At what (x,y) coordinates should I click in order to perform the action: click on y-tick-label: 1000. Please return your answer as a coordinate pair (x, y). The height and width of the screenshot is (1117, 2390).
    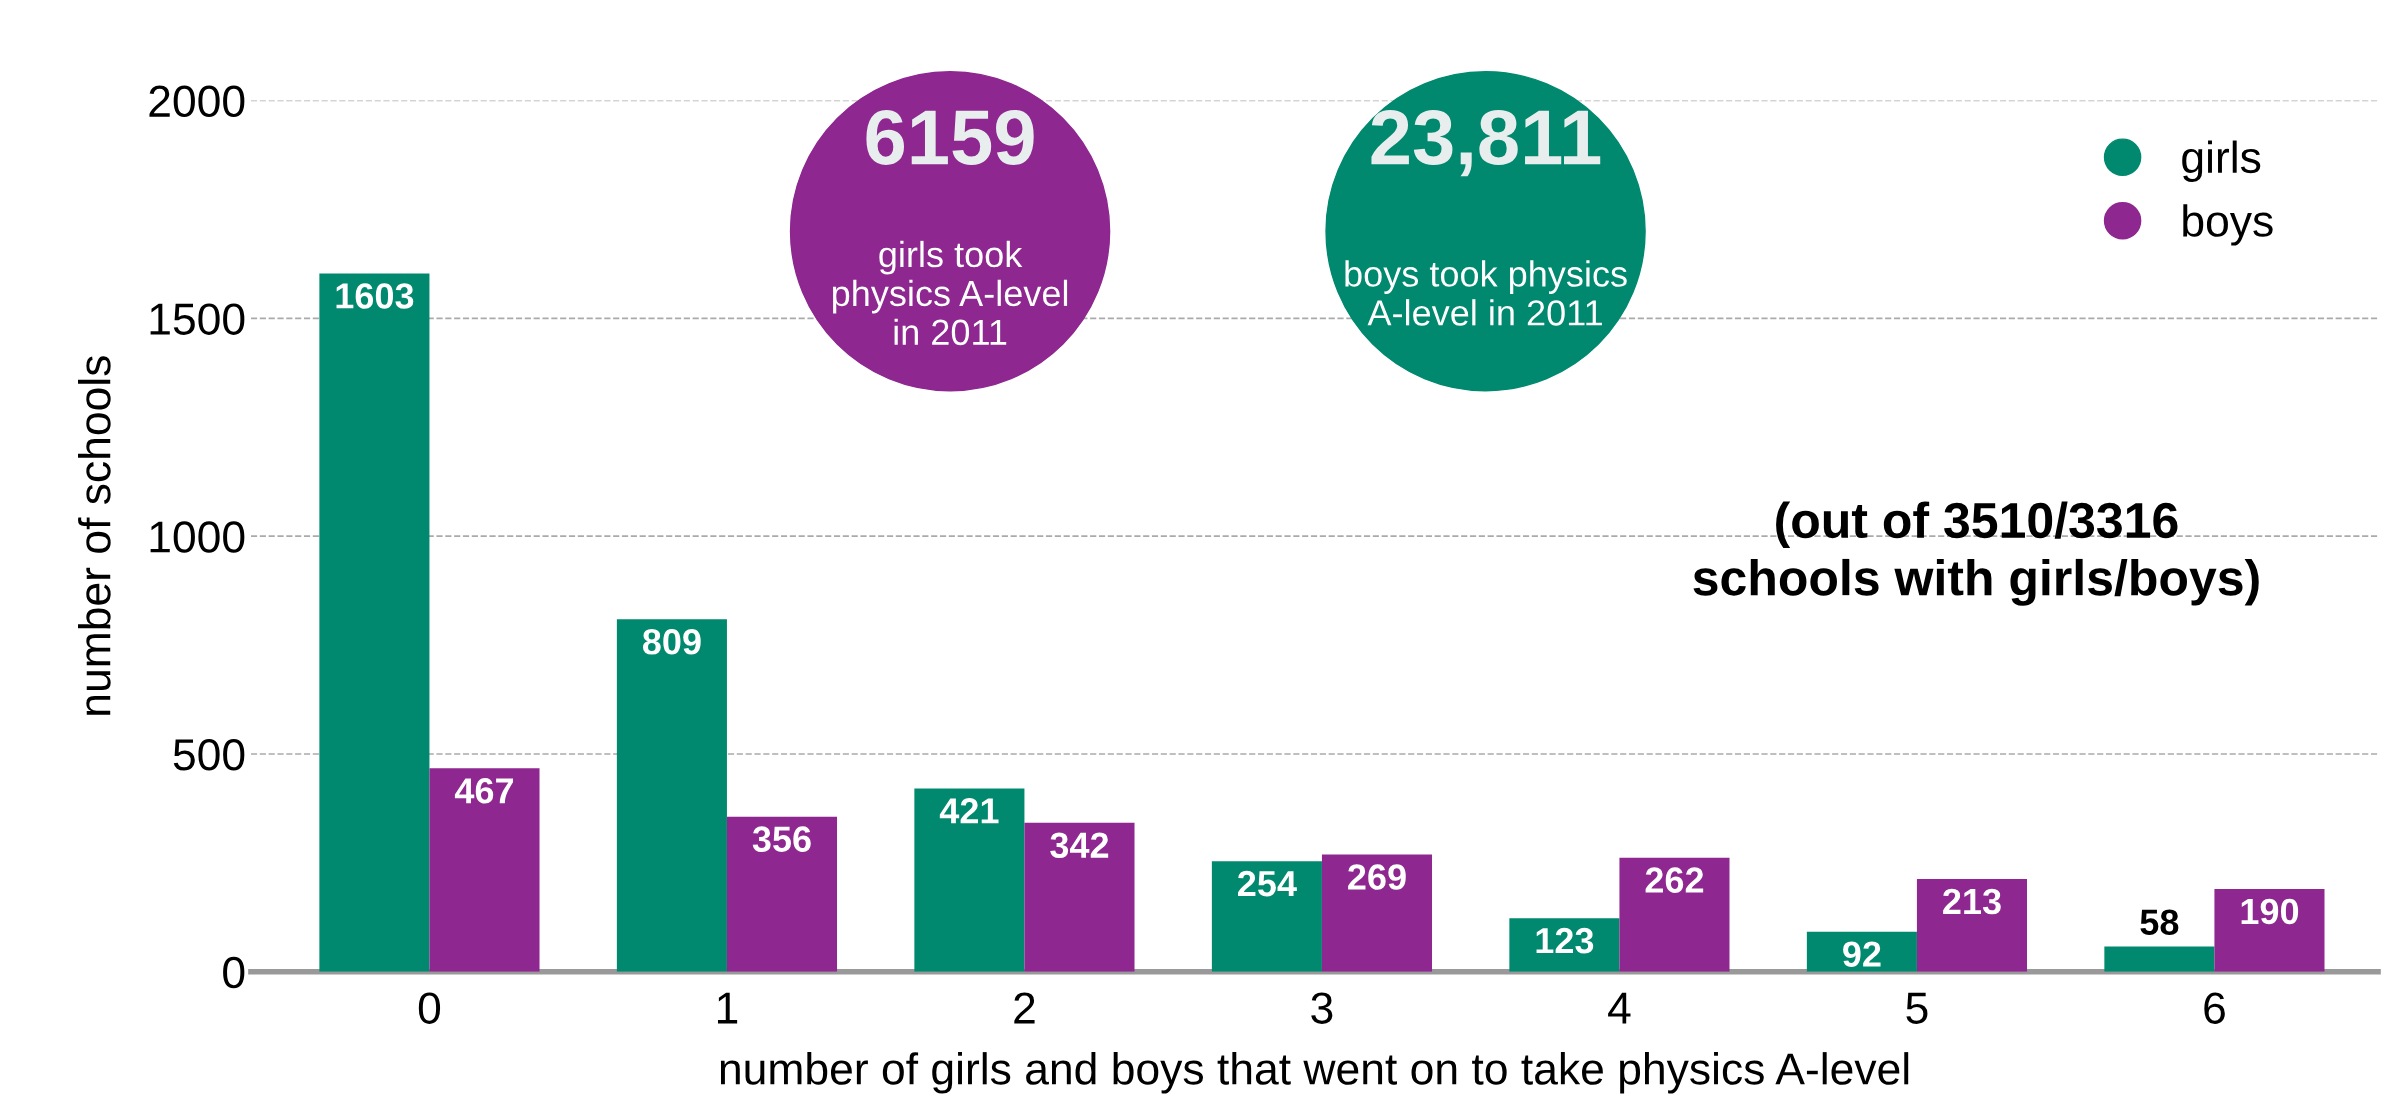
    Looking at the image, I should click on (197, 537).